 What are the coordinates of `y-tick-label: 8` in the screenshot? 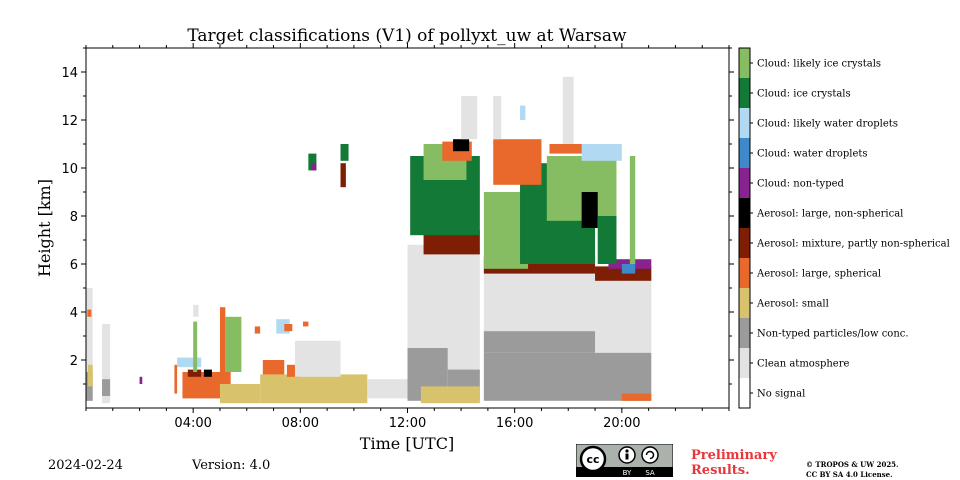 It's located at (74, 217).